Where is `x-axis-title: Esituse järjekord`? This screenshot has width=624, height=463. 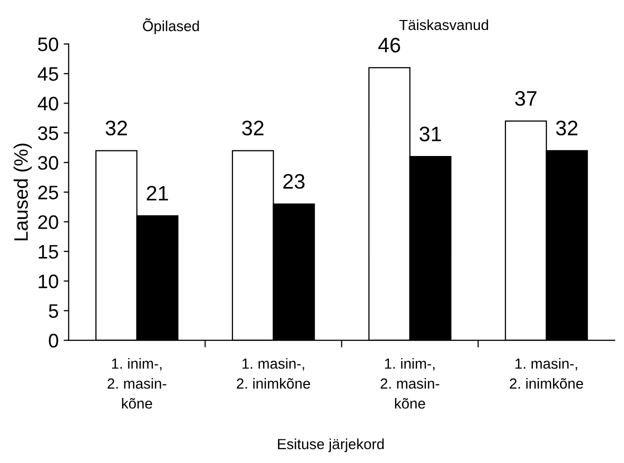 x-axis-title: Esituse järjekord is located at coordinates (331, 445).